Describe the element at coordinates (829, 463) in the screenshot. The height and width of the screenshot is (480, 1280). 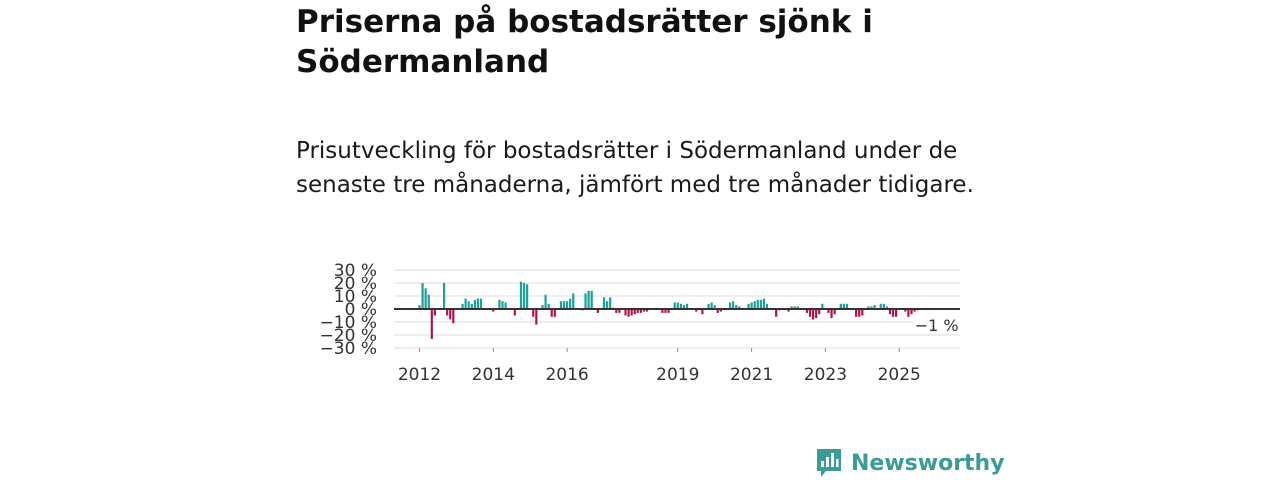
I see `newsworthy-logo-icon` at that location.